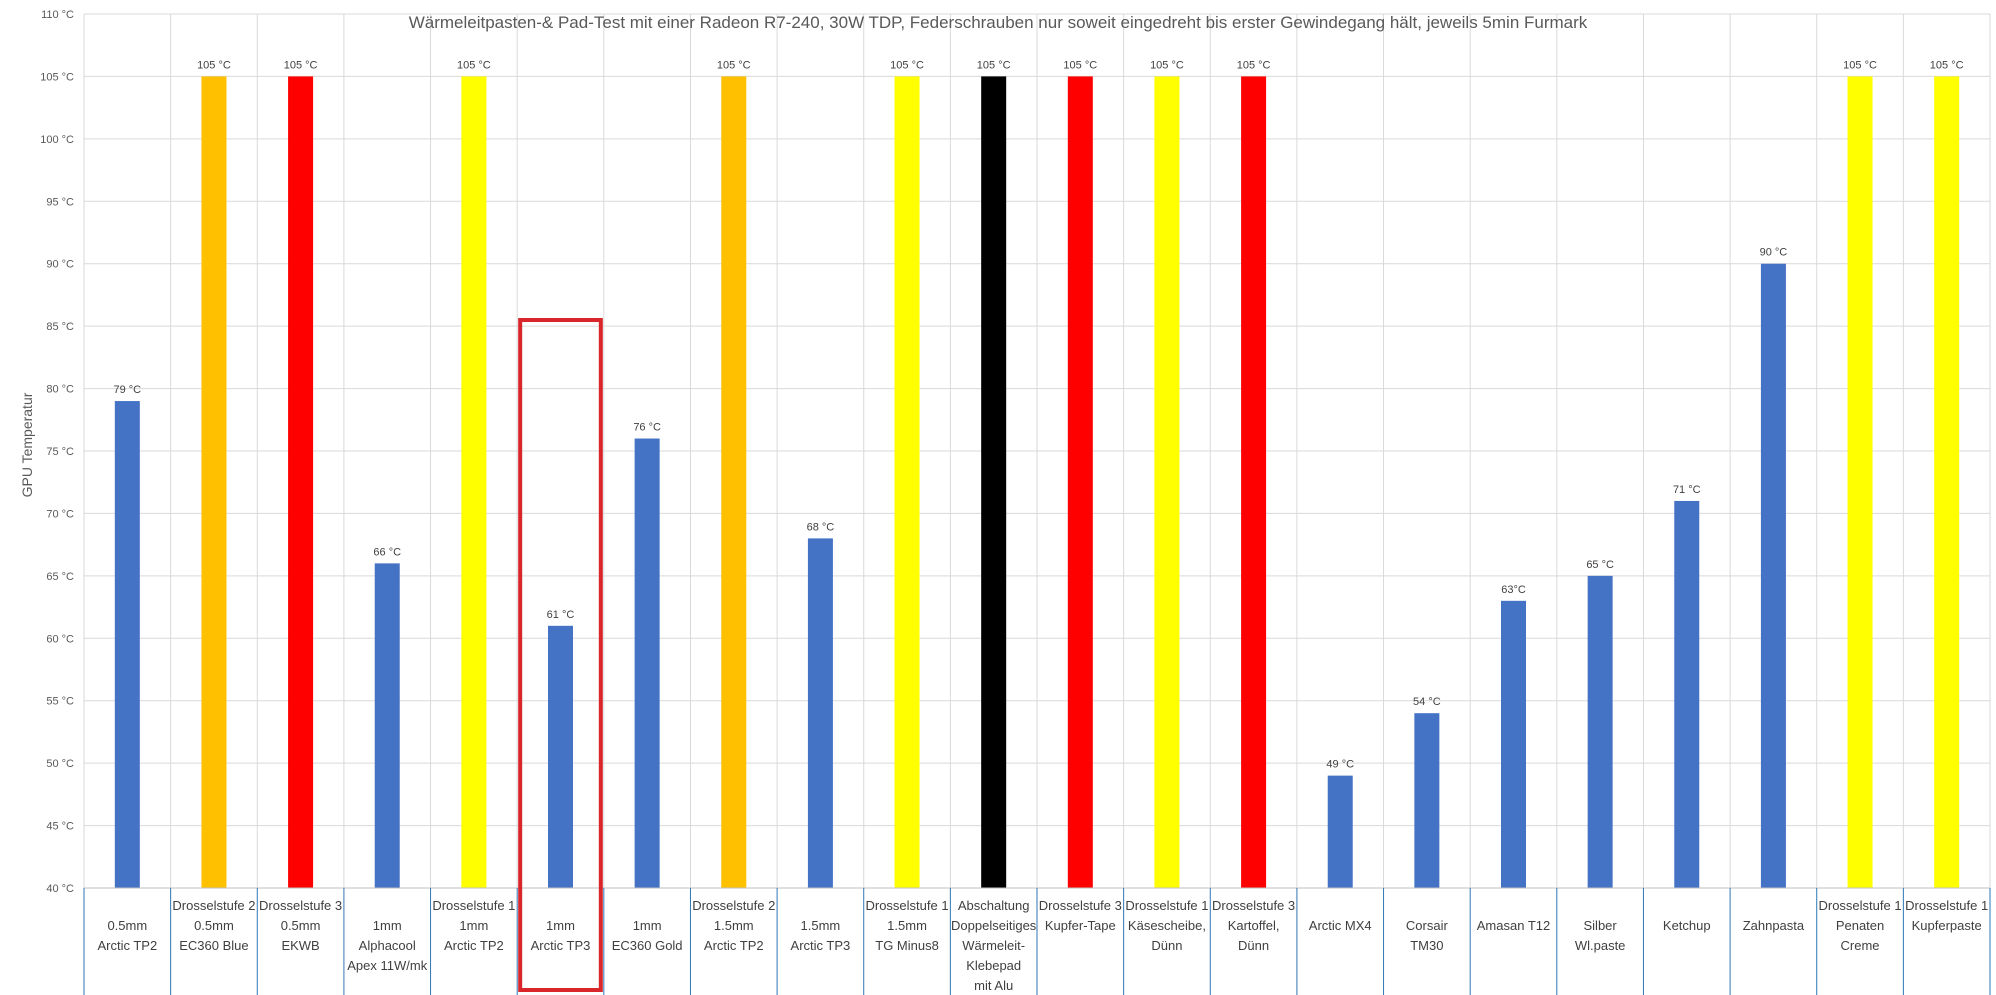  Describe the element at coordinates (907, 945) in the screenshot. I see `category-label: TG Minus8` at that location.